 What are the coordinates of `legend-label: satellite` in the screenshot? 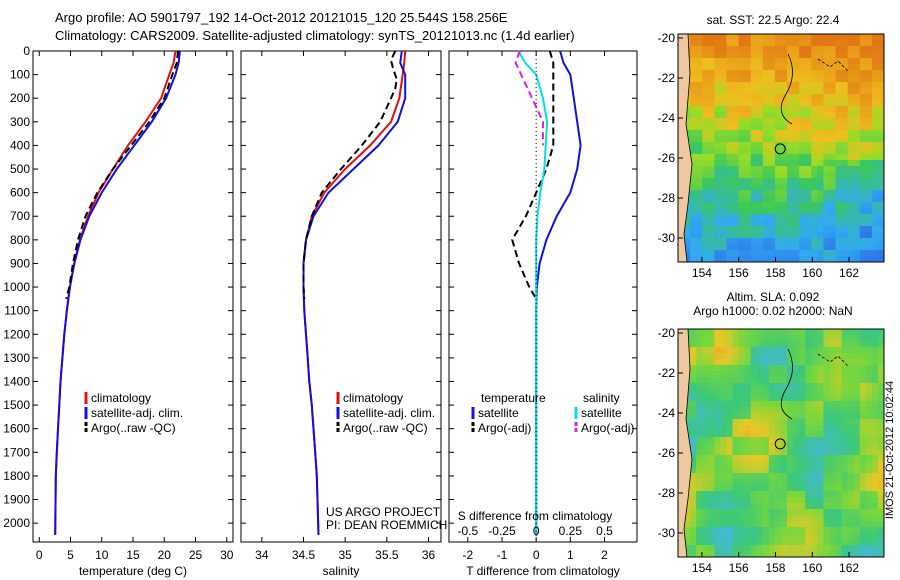 It's located at (601, 413).